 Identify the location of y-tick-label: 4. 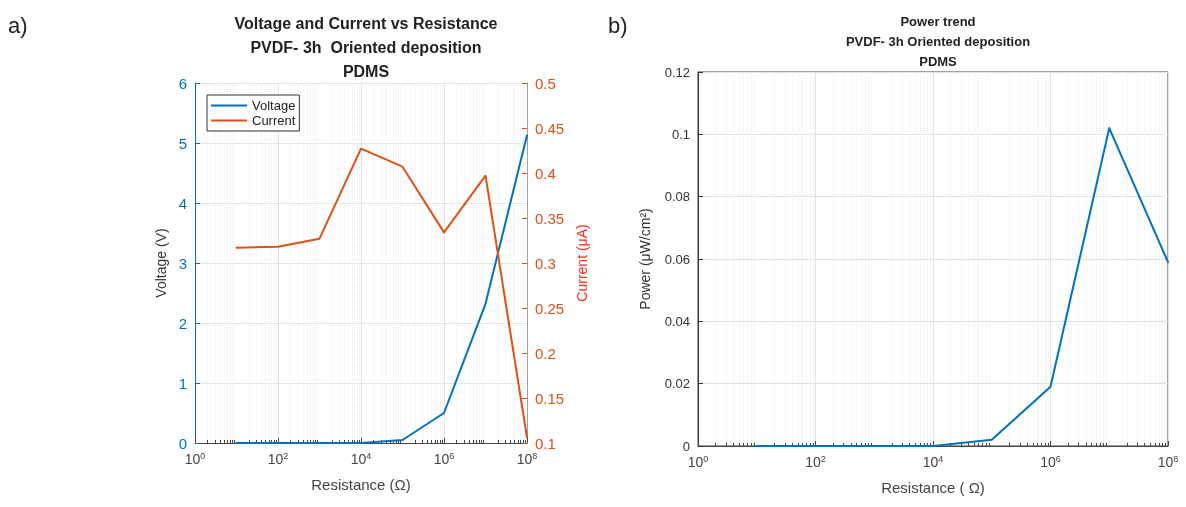
(182, 203).